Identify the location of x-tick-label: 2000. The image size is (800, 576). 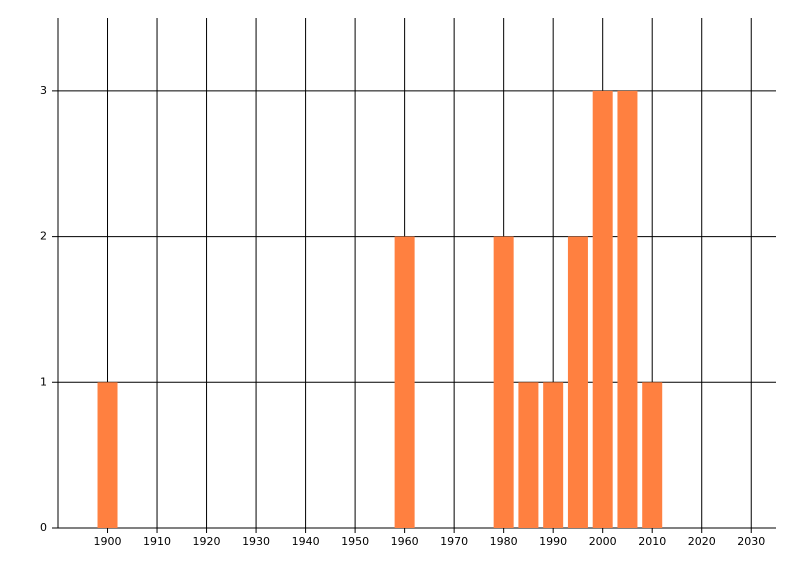
(603, 541).